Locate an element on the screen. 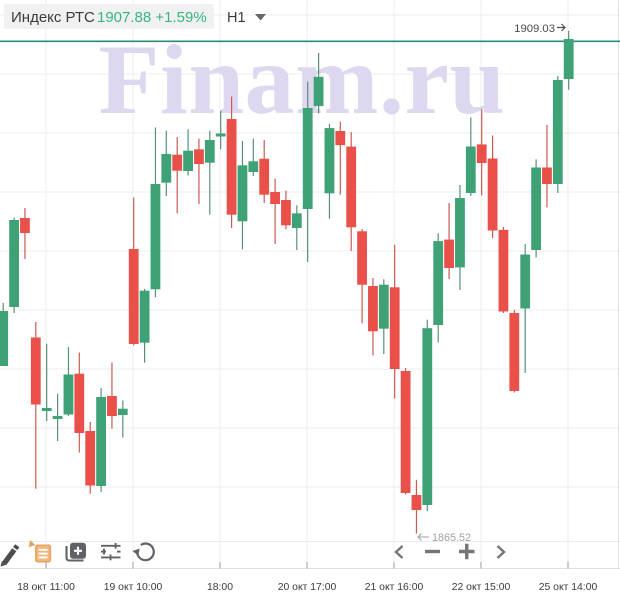  svg-text: 21 окт 16:00 is located at coordinates (394, 587).